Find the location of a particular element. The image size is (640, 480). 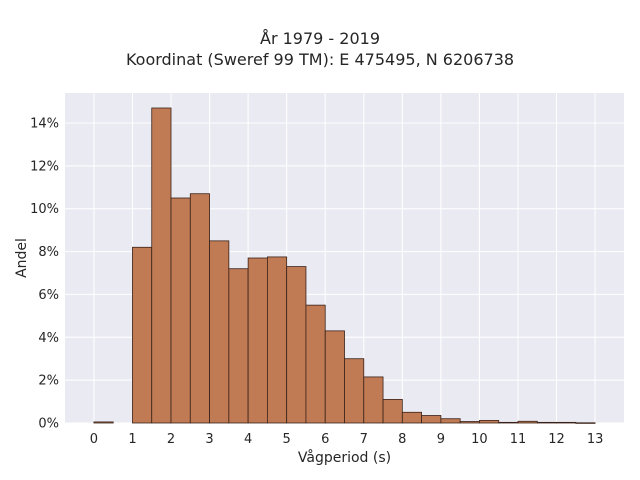

x-tick-label: 5 is located at coordinates (287, 439).